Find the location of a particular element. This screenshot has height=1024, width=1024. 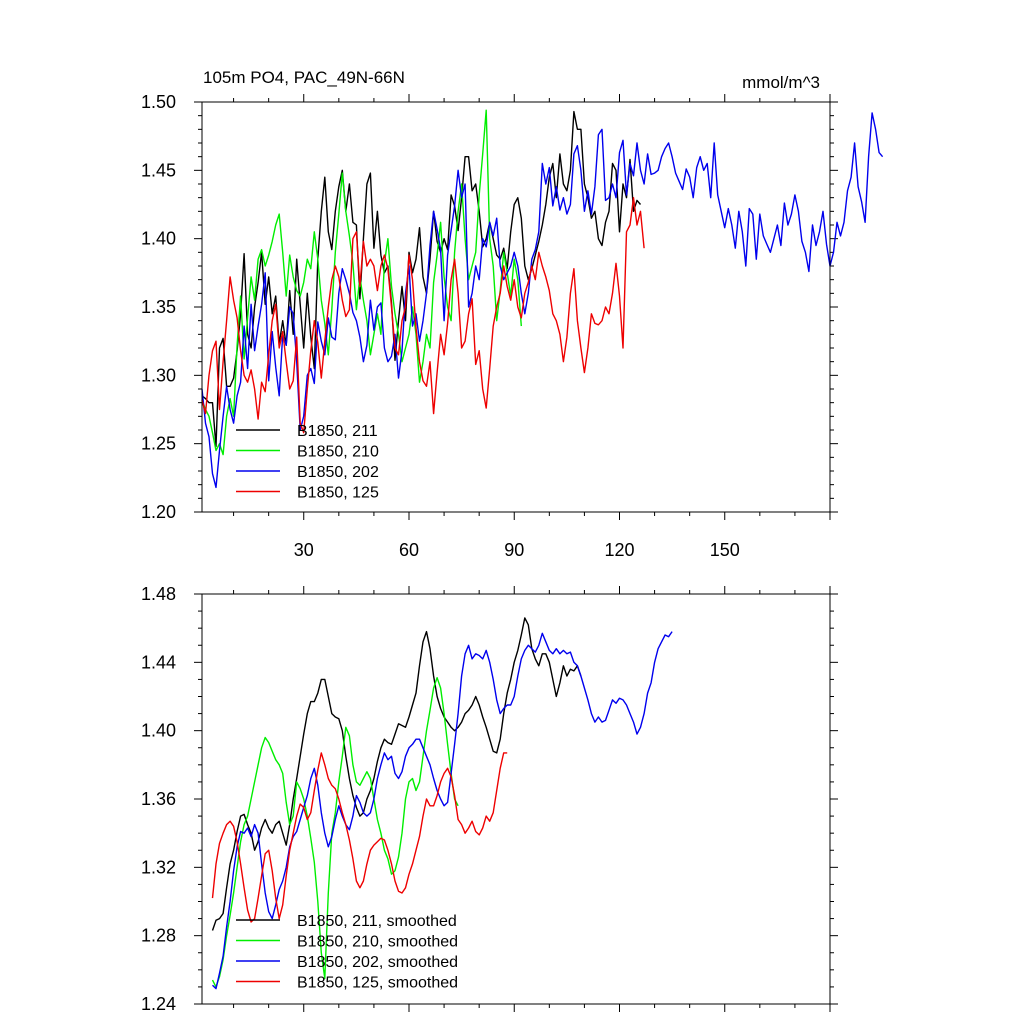

y-tick-label: 1.35 is located at coordinates (158, 307).